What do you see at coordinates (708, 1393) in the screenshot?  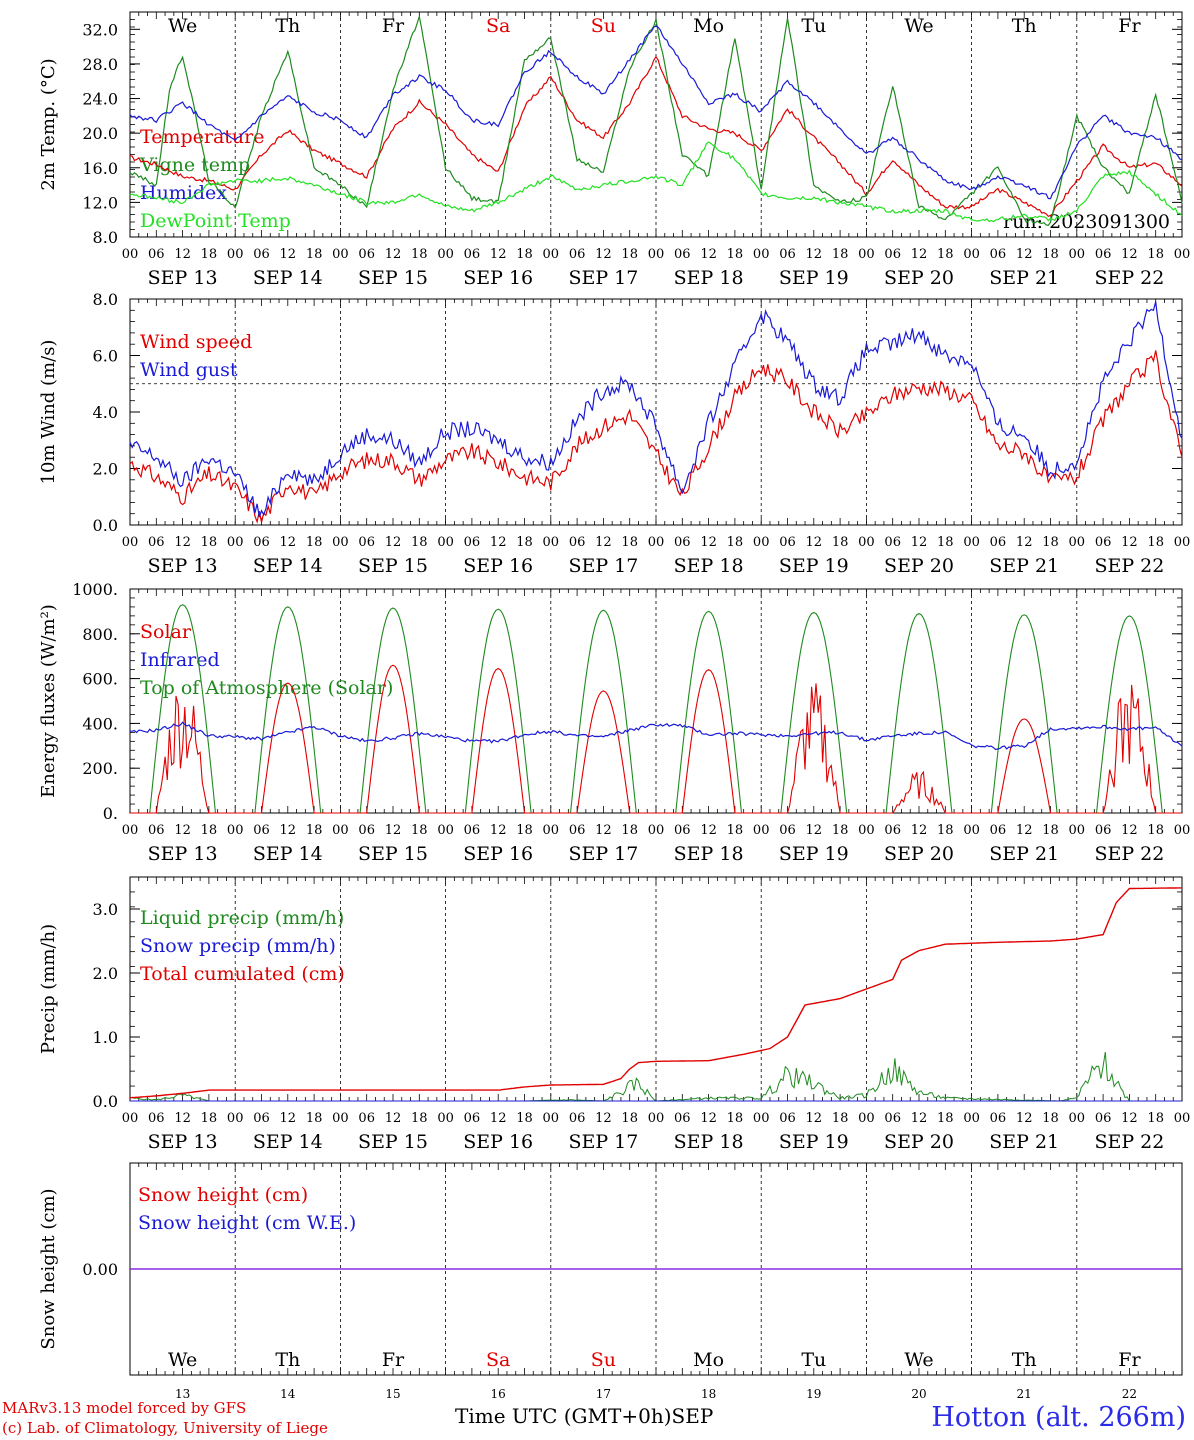 I see `day-number: 18` at bounding box center [708, 1393].